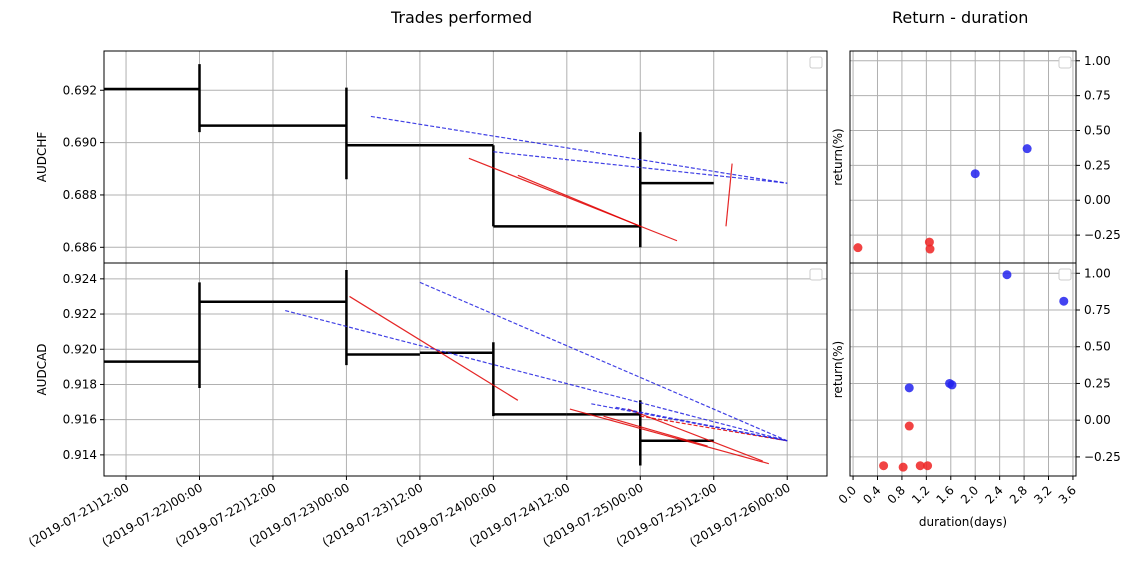 The image size is (1138, 573). What do you see at coordinates (838, 369) in the screenshot?
I see `sylabel-3: return(%)` at bounding box center [838, 369].